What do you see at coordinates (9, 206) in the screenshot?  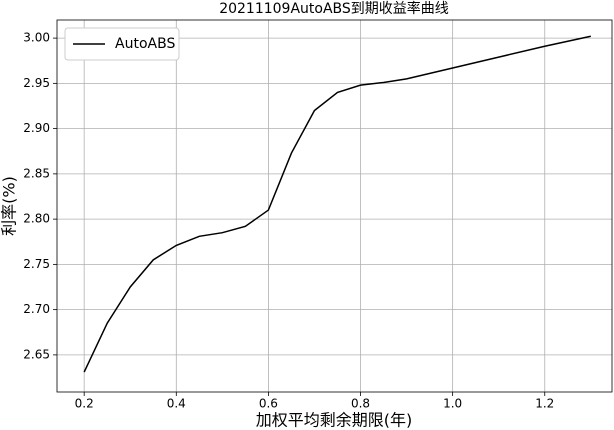 I see `y-axis-label: 利率(%)` at bounding box center [9, 206].